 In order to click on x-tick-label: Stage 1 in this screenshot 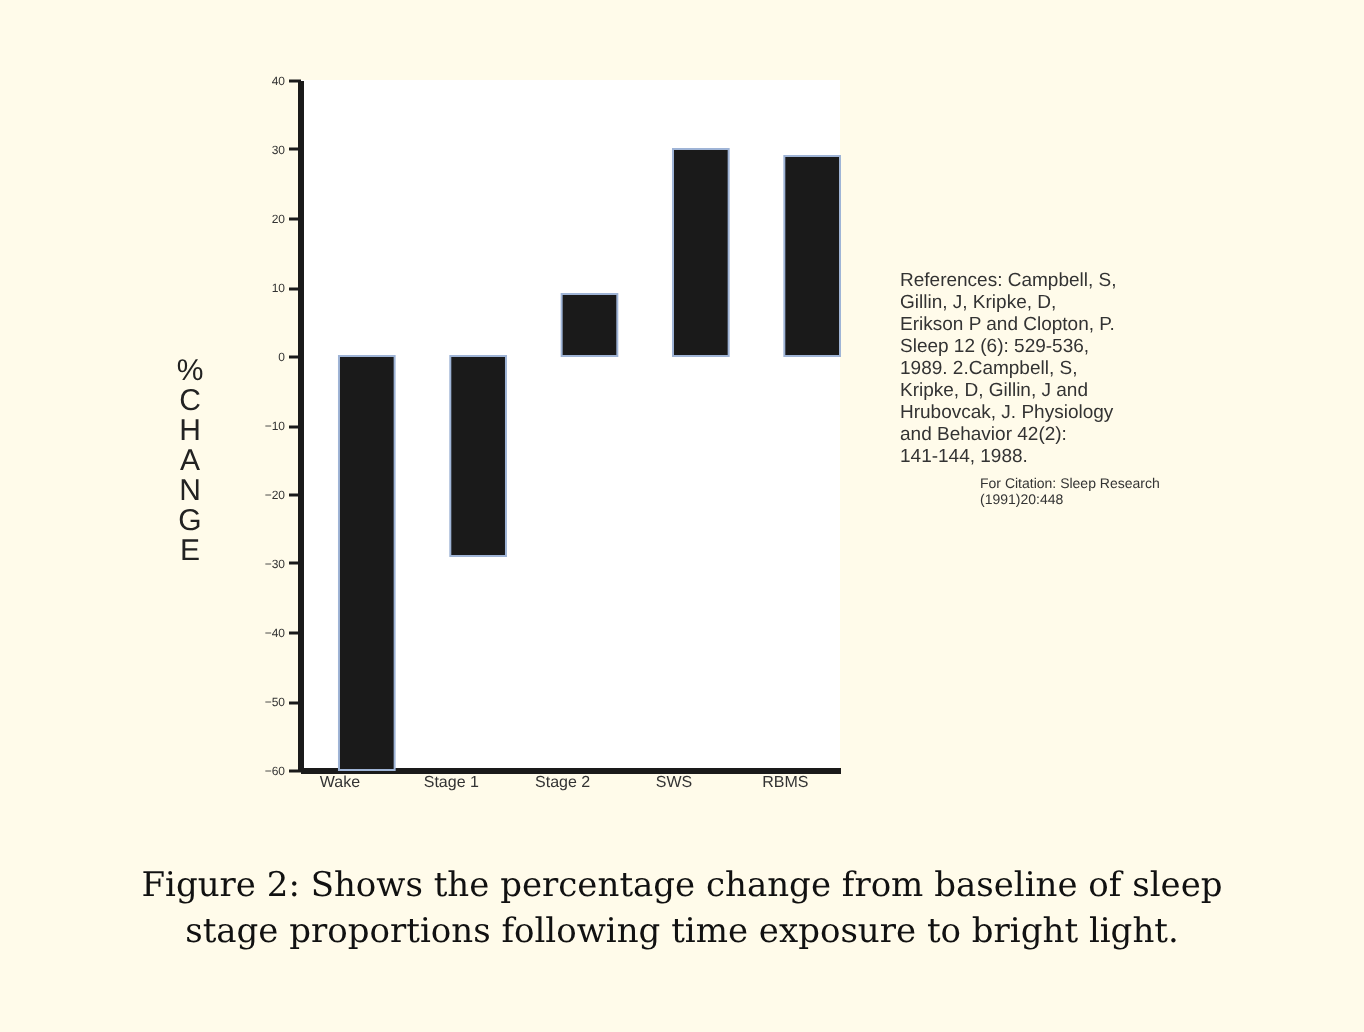, I will do `click(451, 782)`.